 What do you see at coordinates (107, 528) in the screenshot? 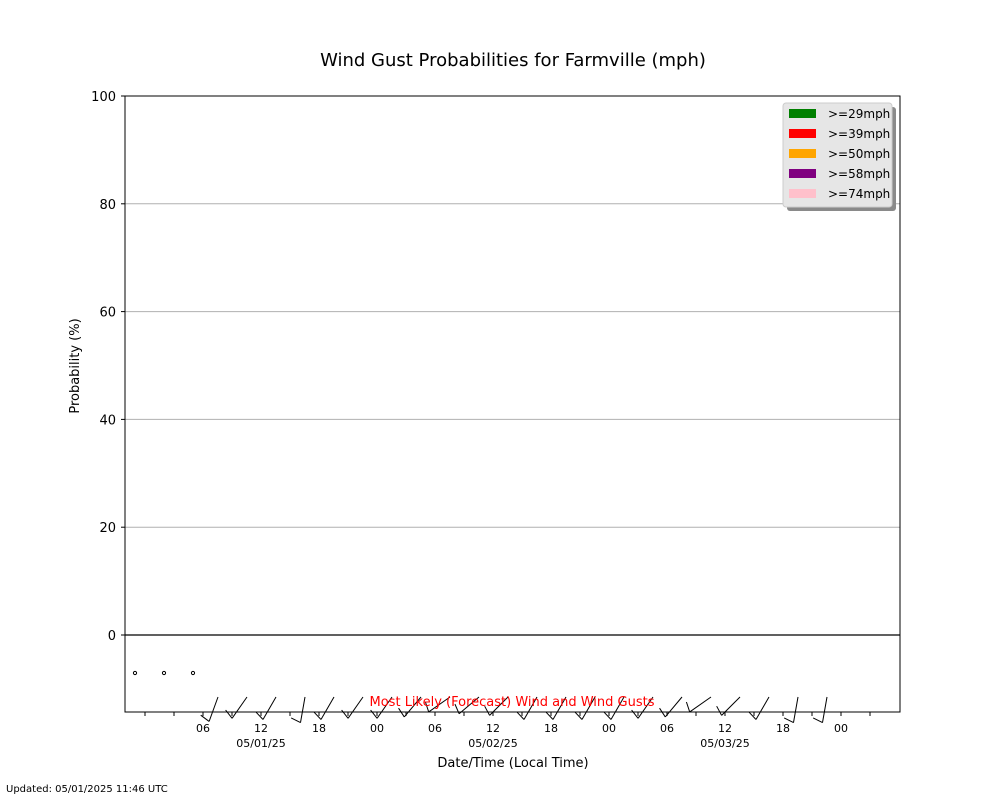
I see `y-tick-label: 20` at bounding box center [107, 528].